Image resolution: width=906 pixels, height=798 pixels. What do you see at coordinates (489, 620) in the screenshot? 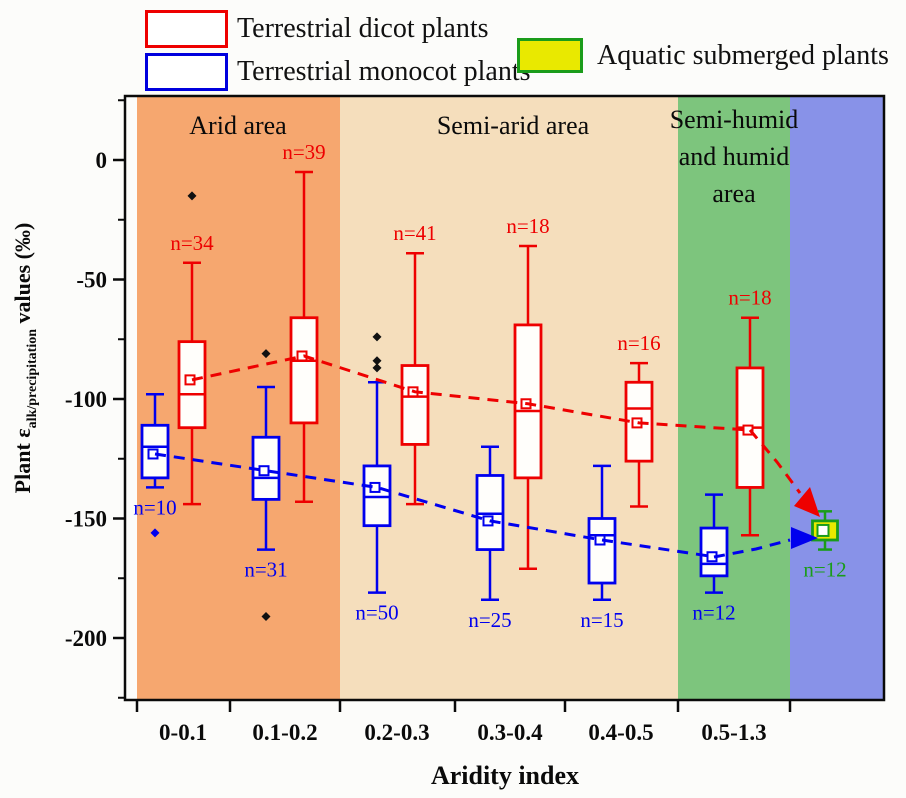
I see `n-count-label: n=25` at bounding box center [489, 620].